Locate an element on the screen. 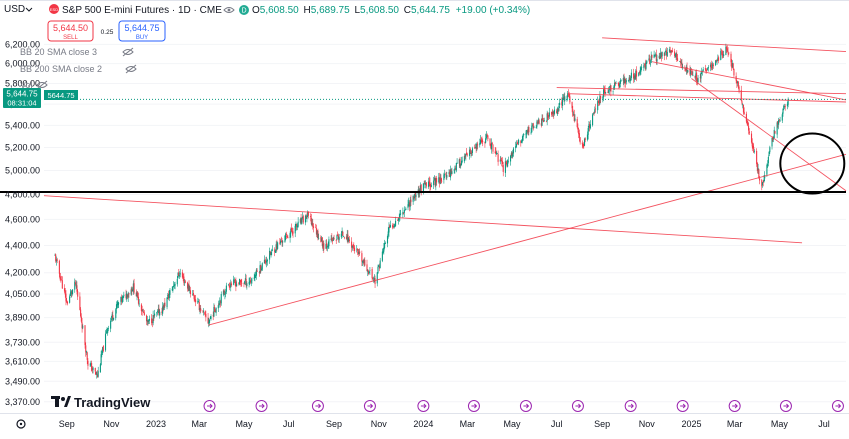 This screenshot has width=849, height=439. buy-button: 5,644.75 BUY is located at coordinates (142, 31).